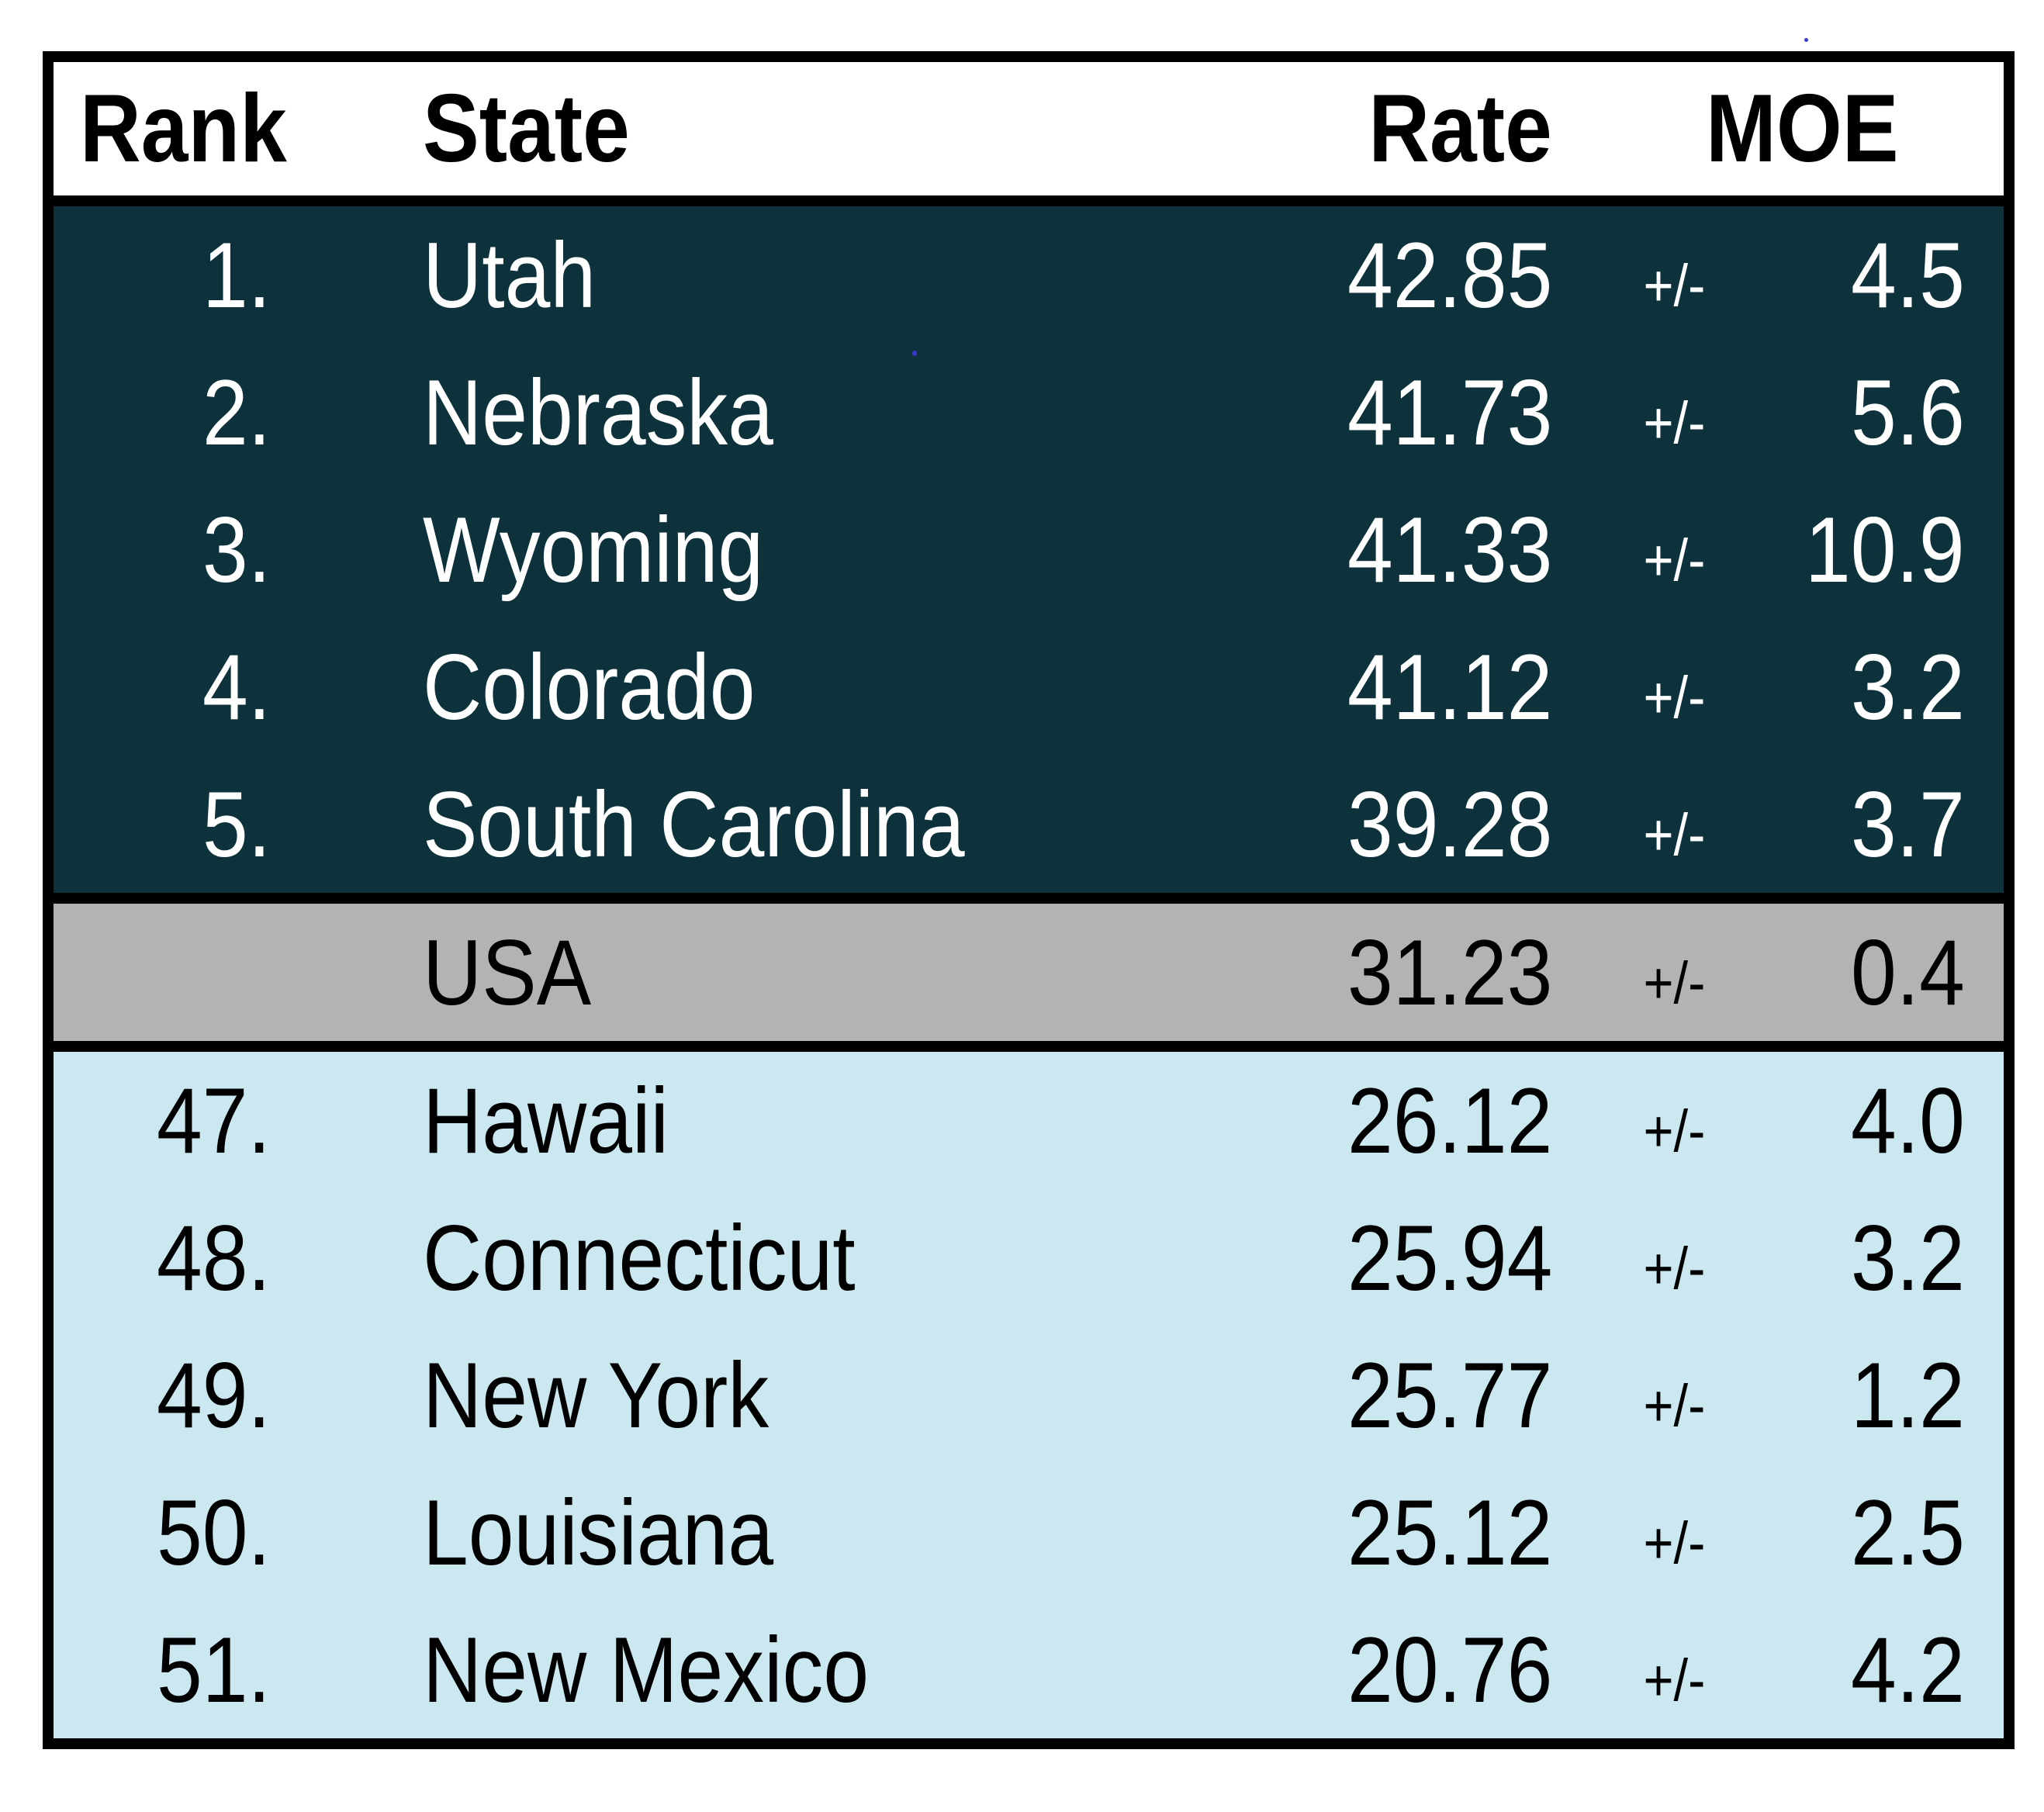 This screenshot has height=1812, width=2044. I want to click on column-header-rank: Rank, so click(171, 128).